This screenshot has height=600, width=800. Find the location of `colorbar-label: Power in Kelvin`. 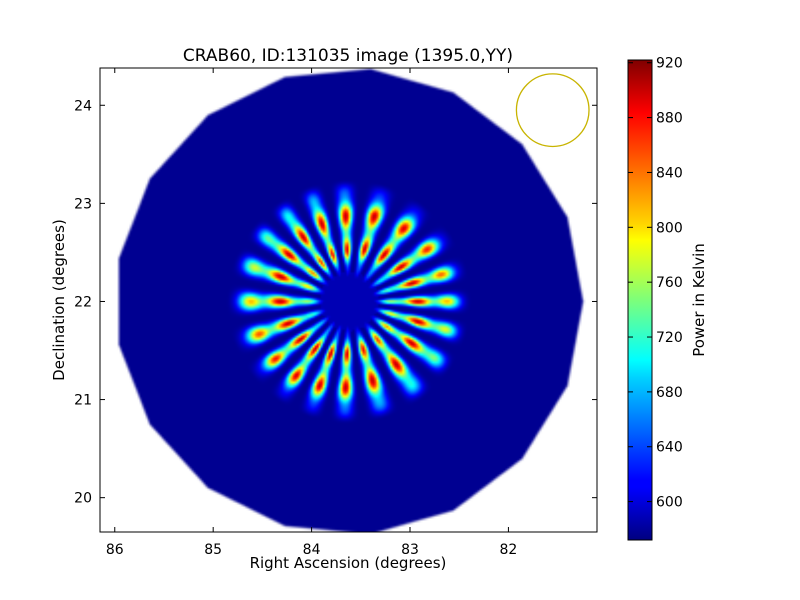

colorbar-label: Power in Kelvin is located at coordinates (699, 300).